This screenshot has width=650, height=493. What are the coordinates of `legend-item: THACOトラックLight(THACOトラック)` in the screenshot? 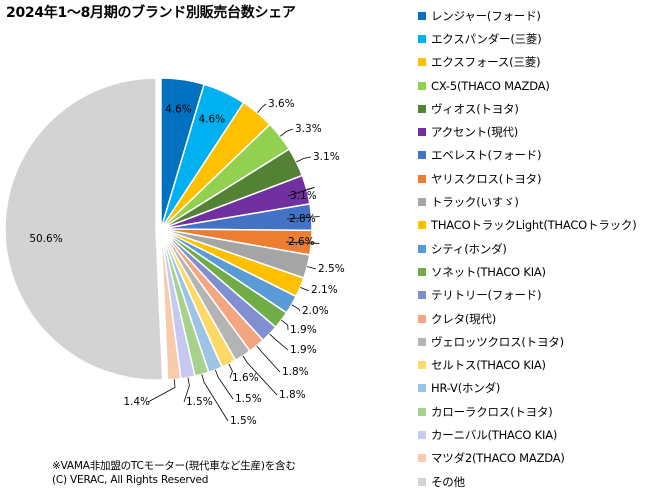 It's located at (533, 225).